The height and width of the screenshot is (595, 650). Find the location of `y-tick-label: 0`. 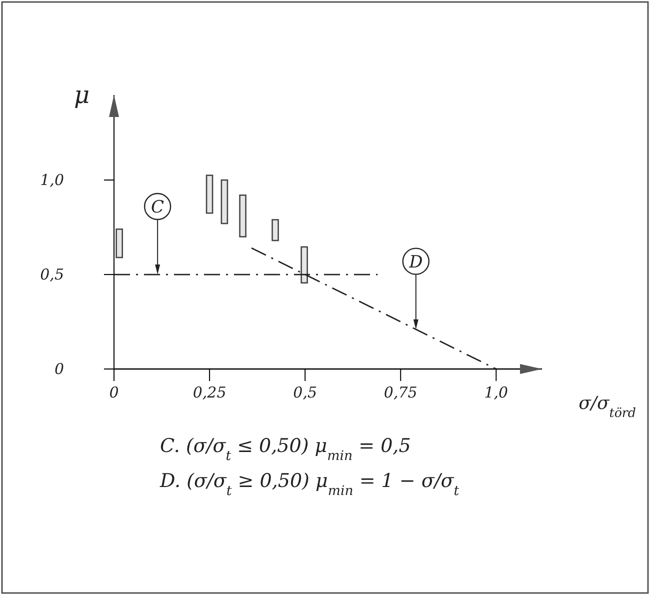

y-tick-label: 0 is located at coordinates (59, 369).